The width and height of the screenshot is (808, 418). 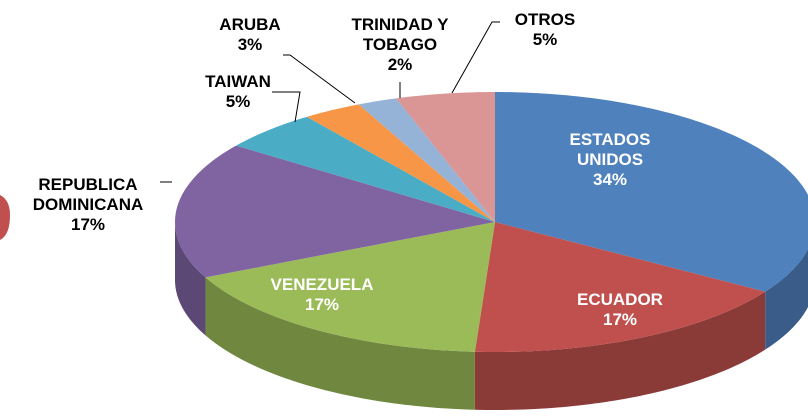 I want to click on slice-name: TRINIDAD Y TOBAGO, so click(x=400, y=34).